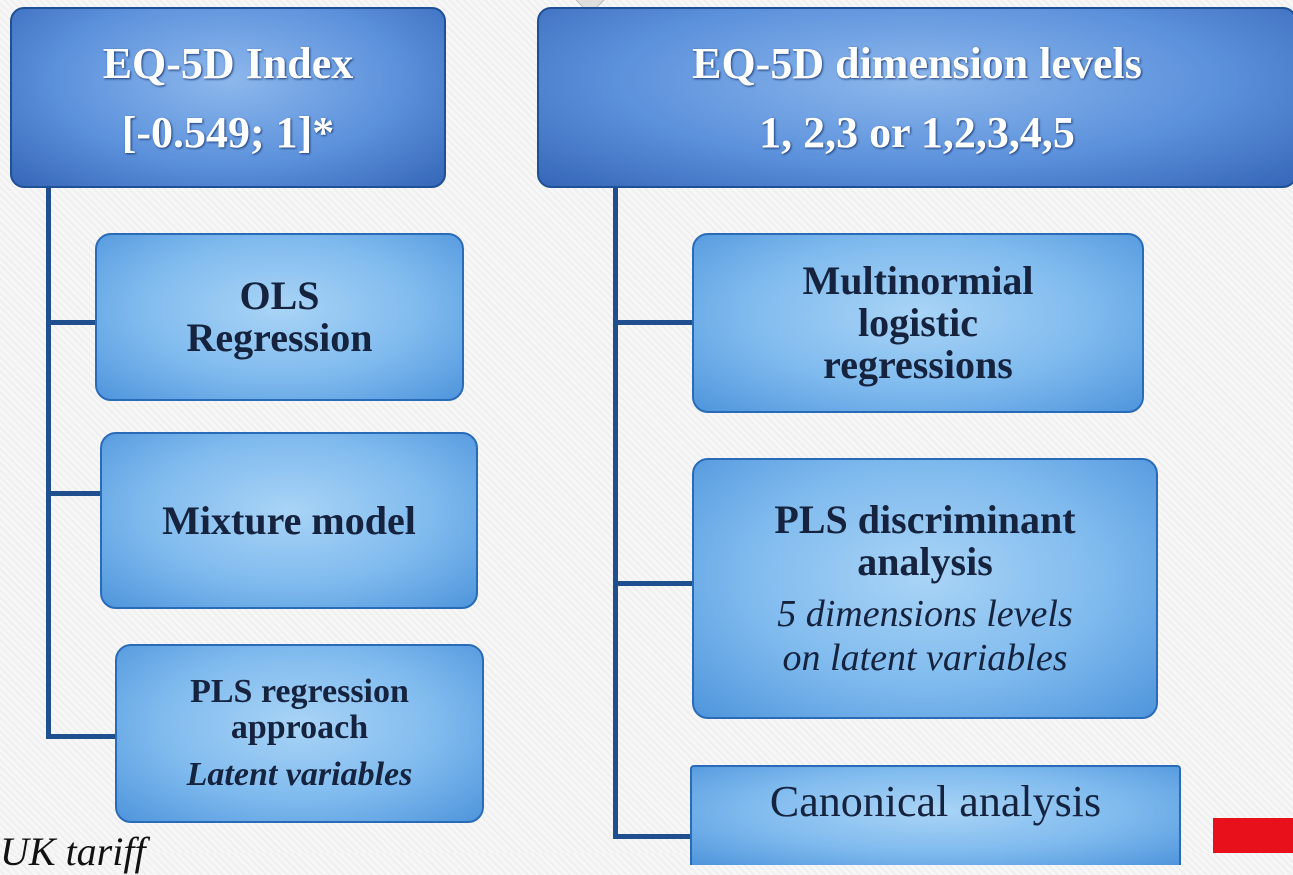  What do you see at coordinates (228, 97) in the screenshot?
I see `left-header: EQ-5D Index [-0.549; 1]*` at bounding box center [228, 97].